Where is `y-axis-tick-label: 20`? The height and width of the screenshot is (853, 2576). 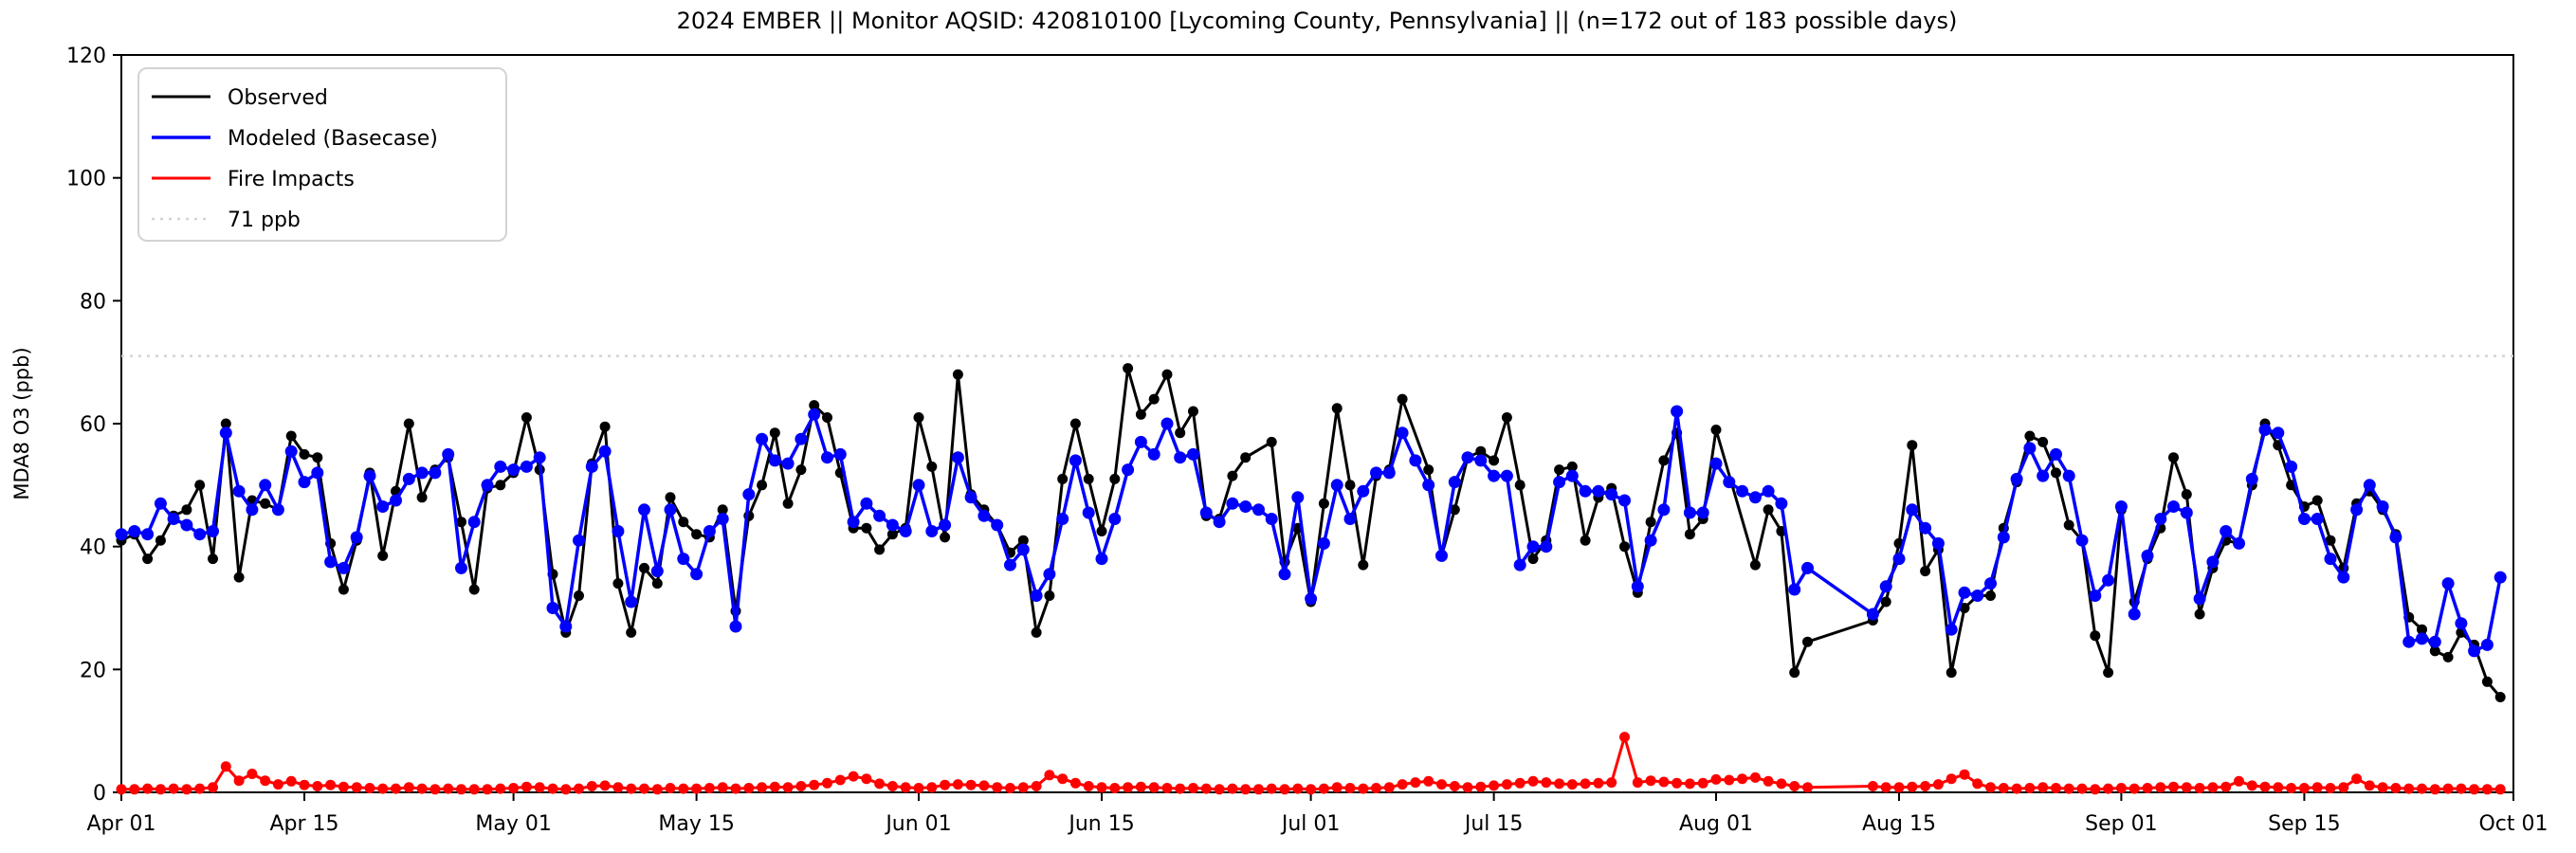 y-axis-tick-label: 20 is located at coordinates (93, 670).